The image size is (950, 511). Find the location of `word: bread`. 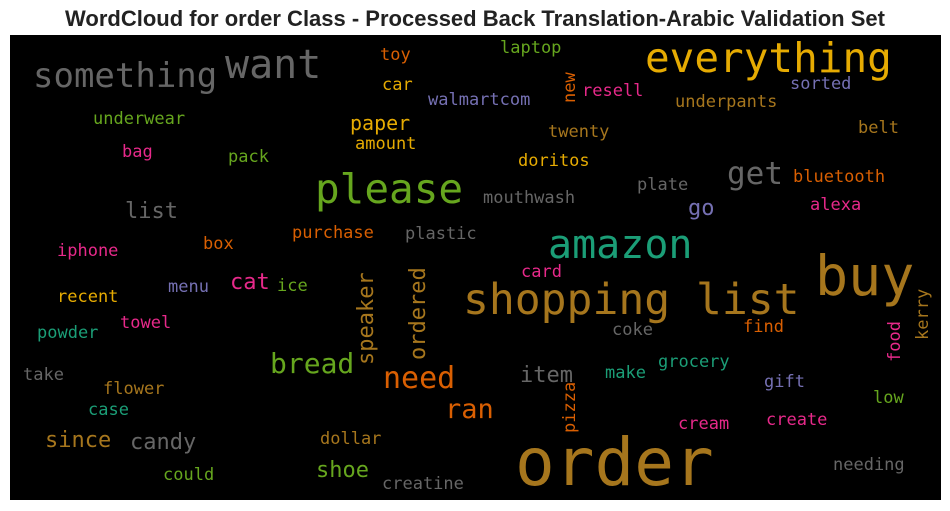

word: bread is located at coordinates (312, 363).